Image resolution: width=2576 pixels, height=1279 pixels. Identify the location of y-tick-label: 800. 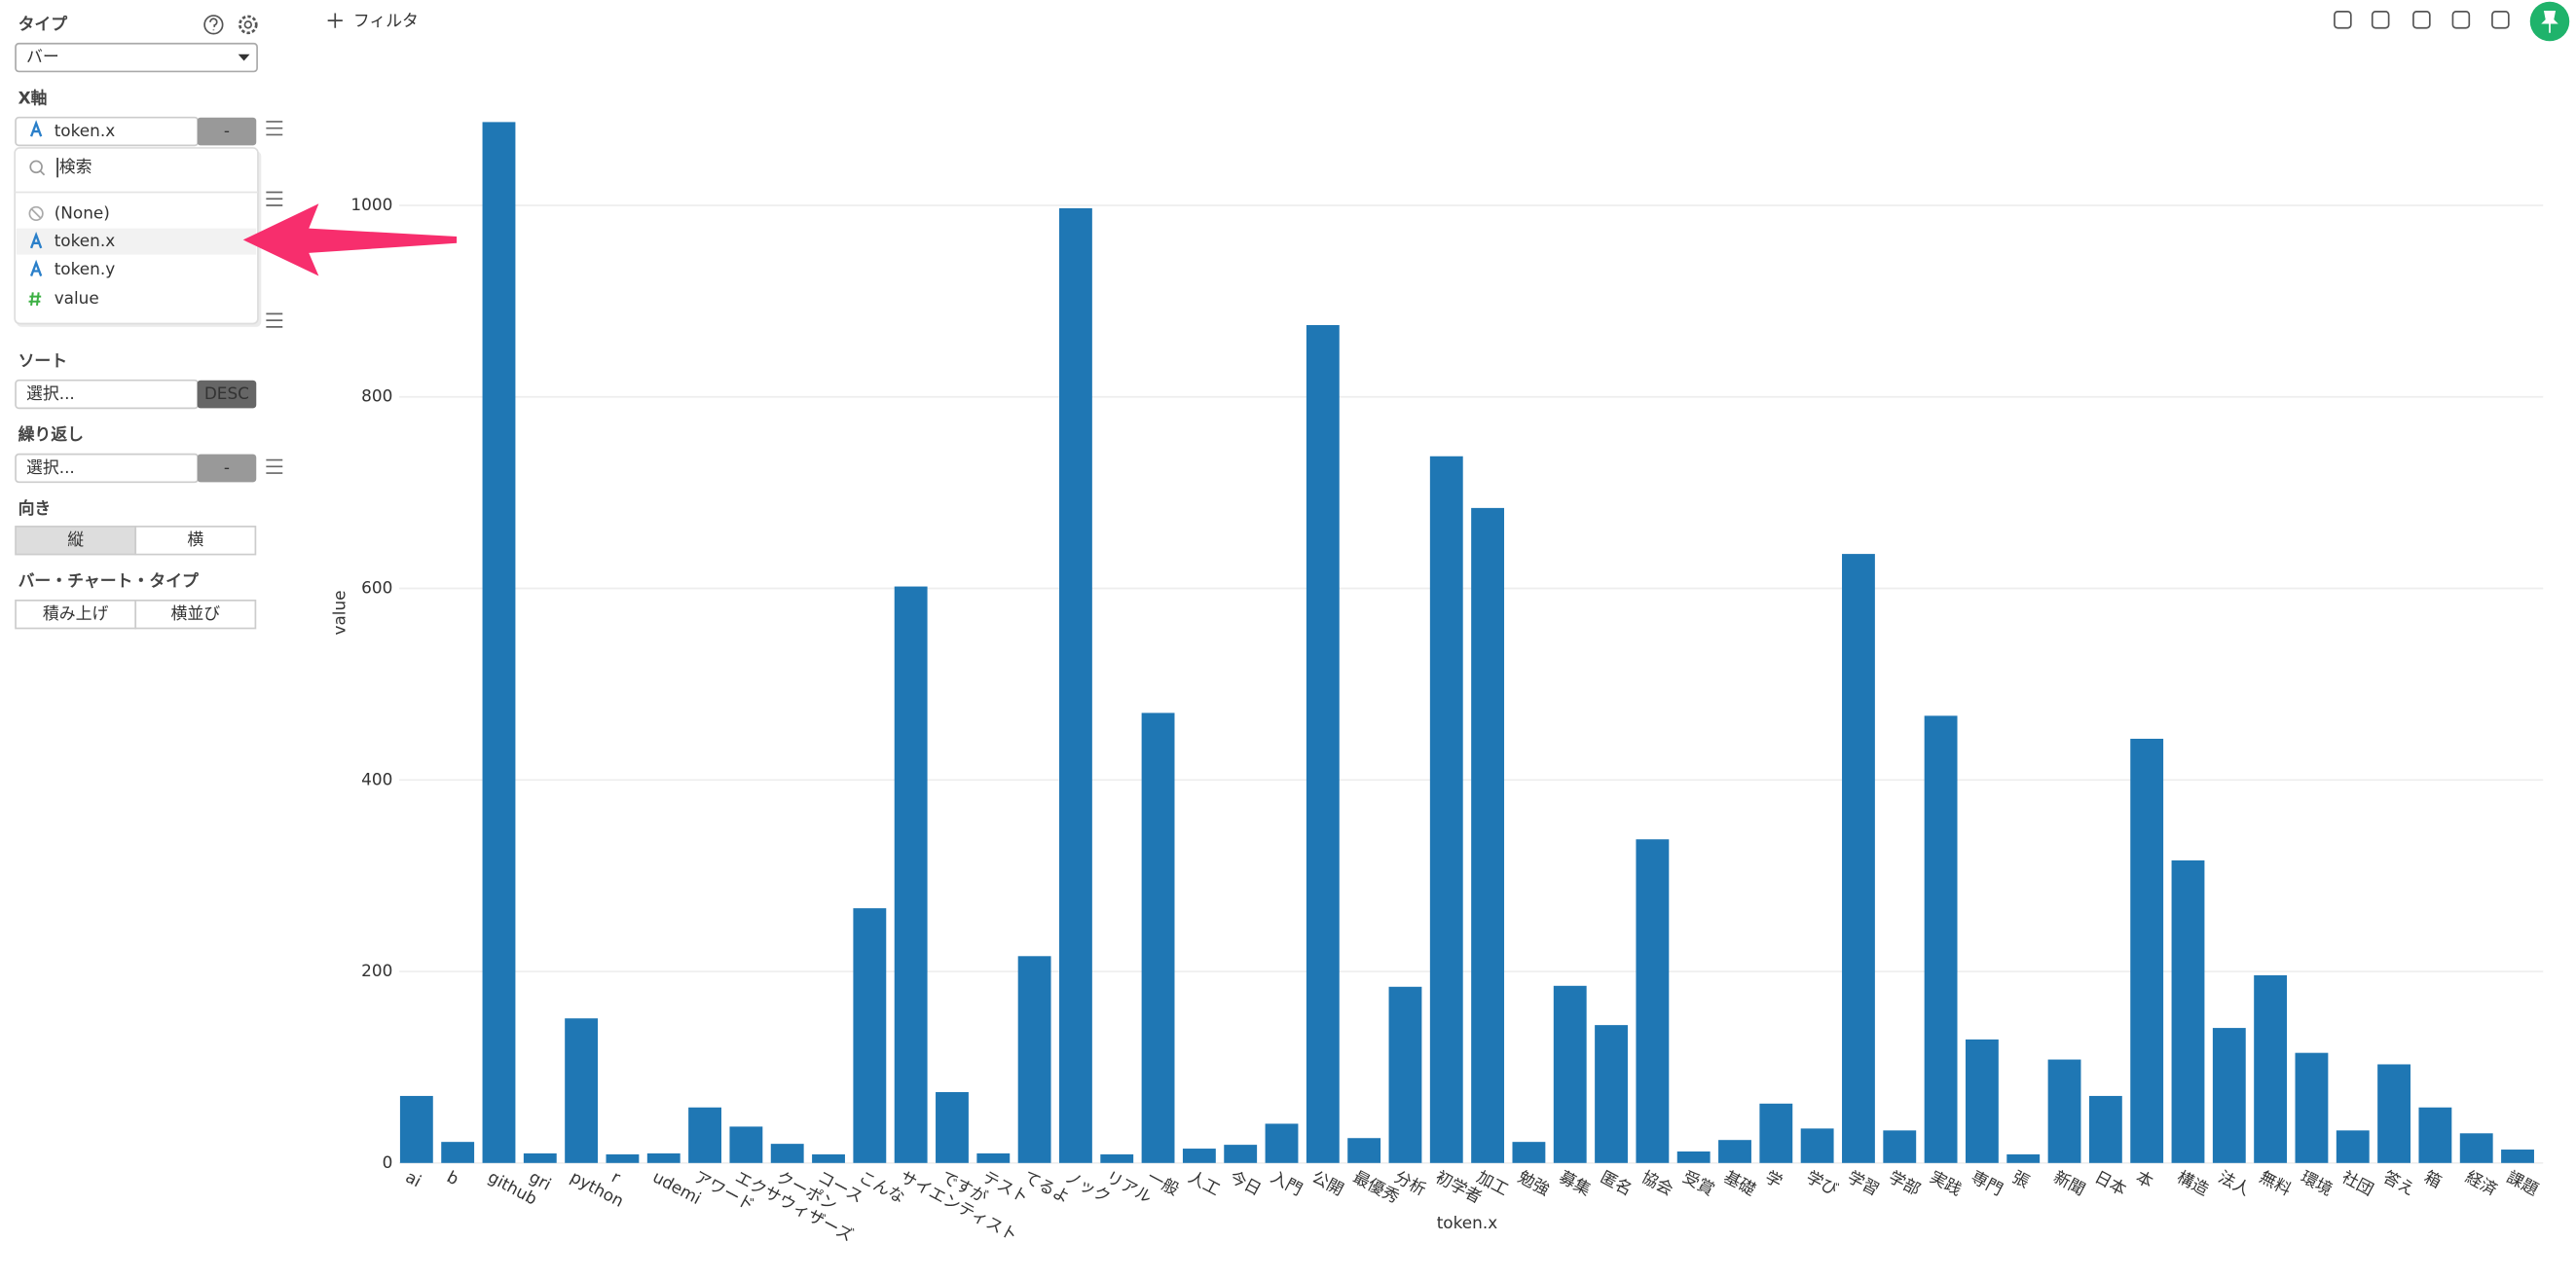
(376, 396).